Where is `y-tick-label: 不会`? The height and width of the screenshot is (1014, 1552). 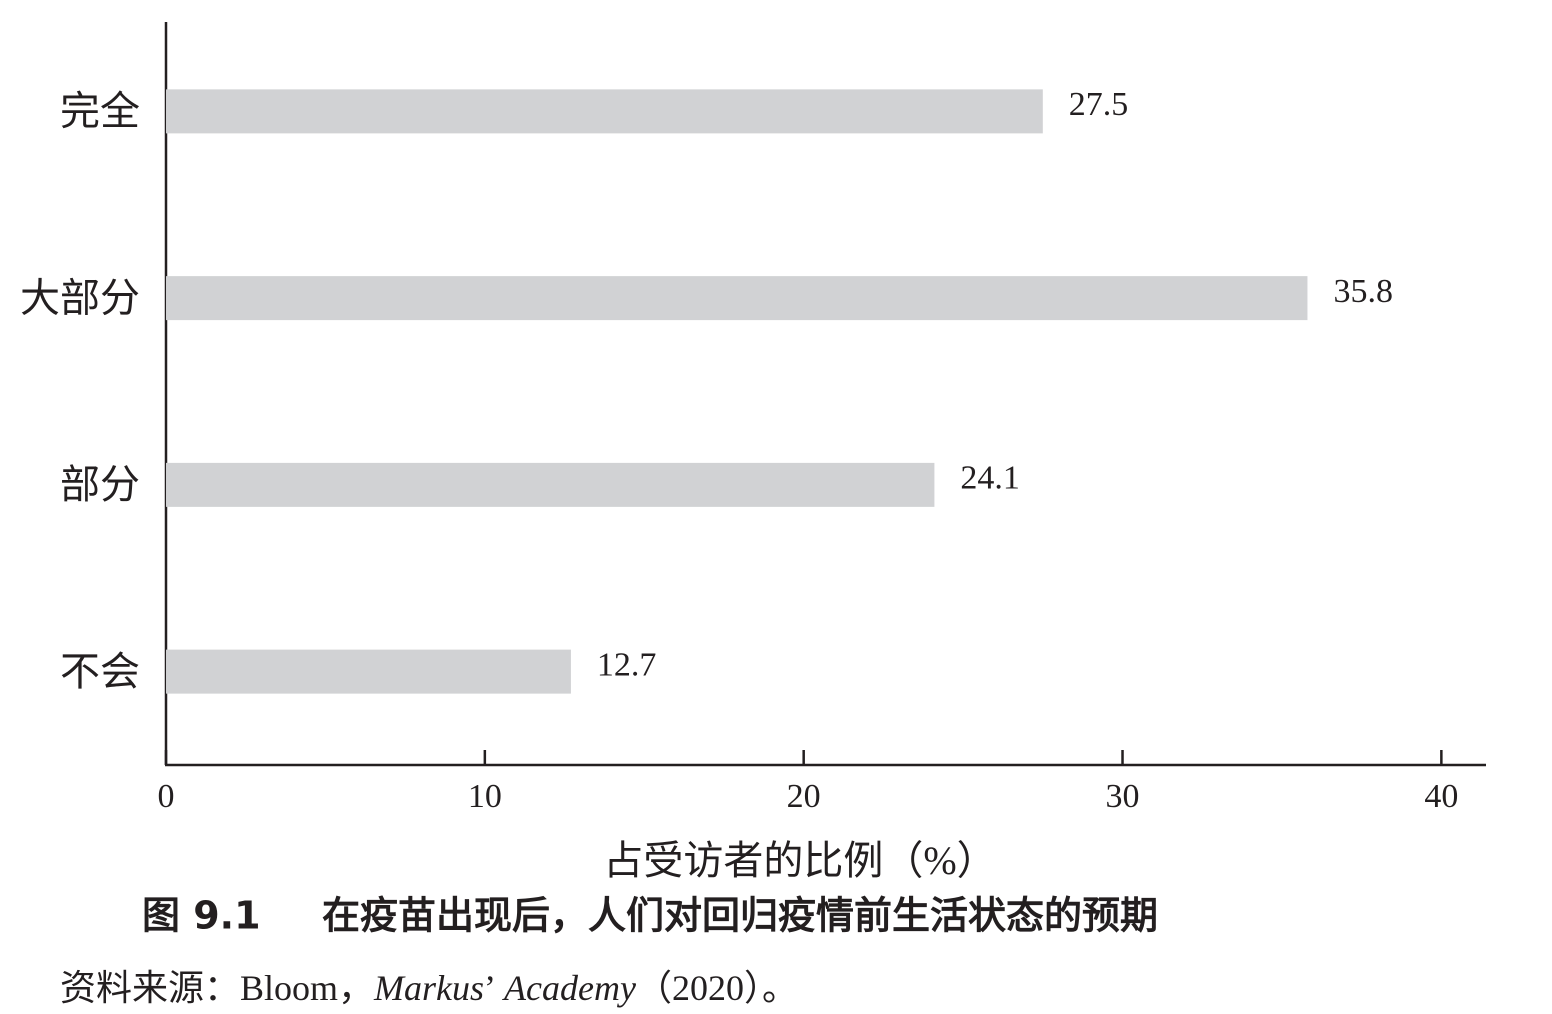
y-tick-label: 不会 is located at coordinates (100, 671).